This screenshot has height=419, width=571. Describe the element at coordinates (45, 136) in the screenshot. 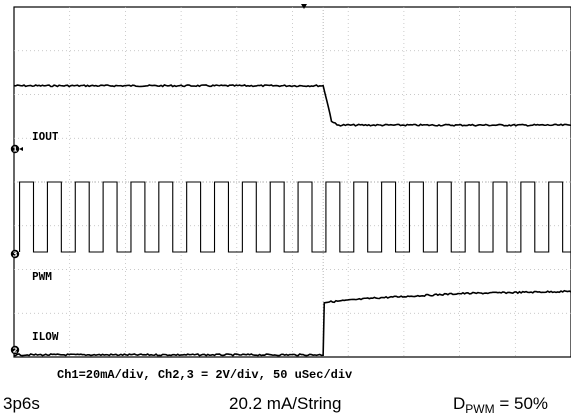

I see `iout-label: IOUT` at that location.